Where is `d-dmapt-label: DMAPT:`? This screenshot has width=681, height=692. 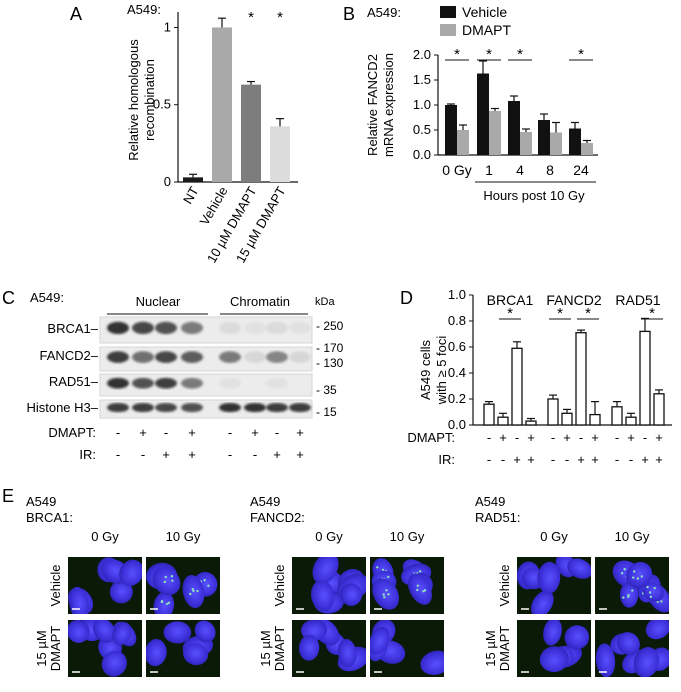 d-dmapt-label: DMAPT: is located at coordinates (431, 437).